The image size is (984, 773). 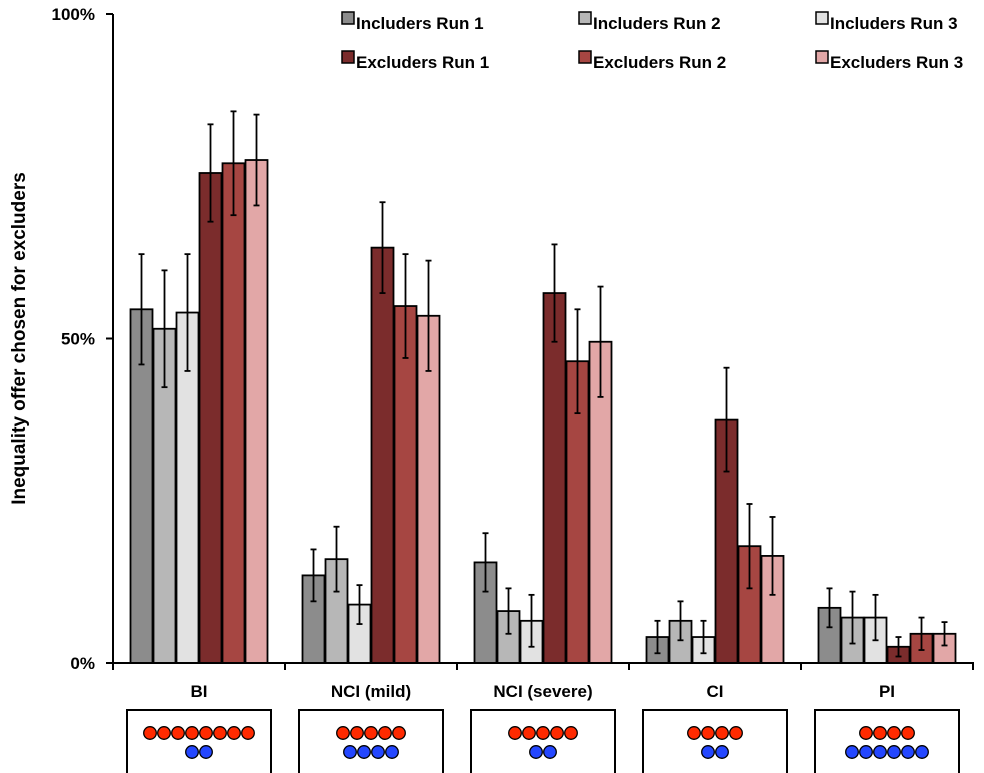 I want to click on legend-label: Excluders Run 1, so click(x=422, y=62).